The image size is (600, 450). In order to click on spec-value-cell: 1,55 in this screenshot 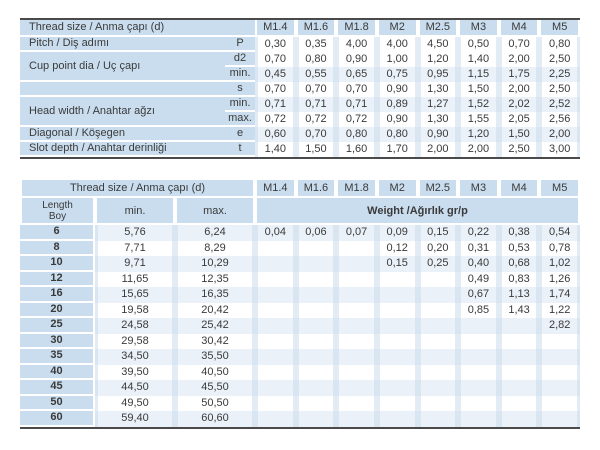, I will do `click(478, 119)`.